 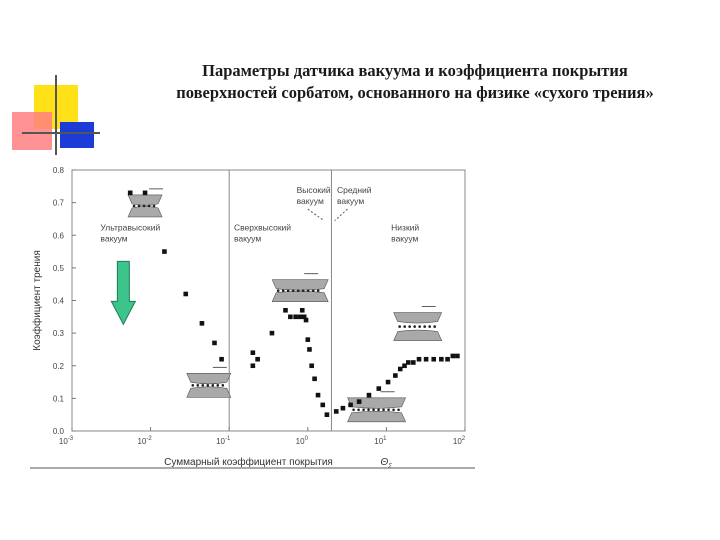 I want to click on x-tick-label: 10⁻¹, so click(x=223, y=441).